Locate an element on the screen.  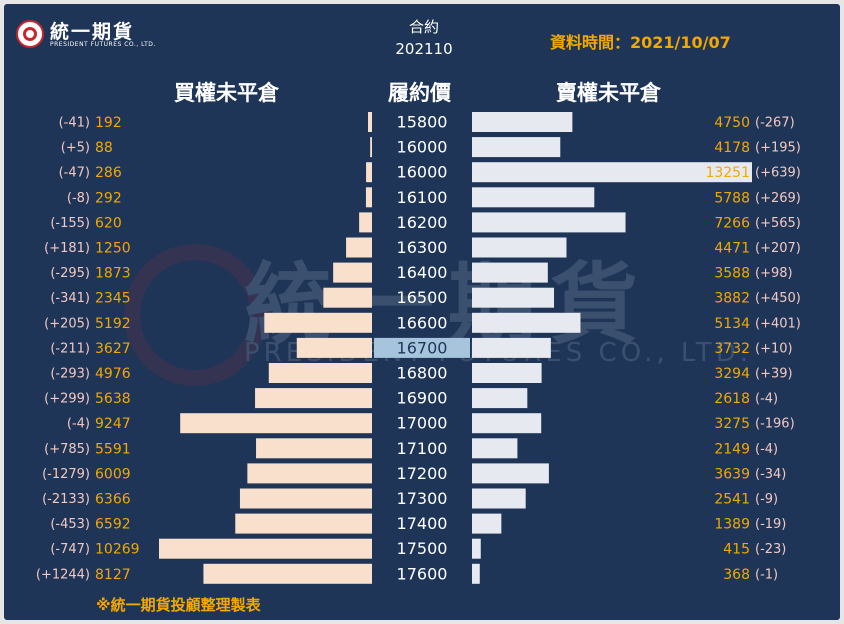
call-value-label: 286 is located at coordinates (108, 173).